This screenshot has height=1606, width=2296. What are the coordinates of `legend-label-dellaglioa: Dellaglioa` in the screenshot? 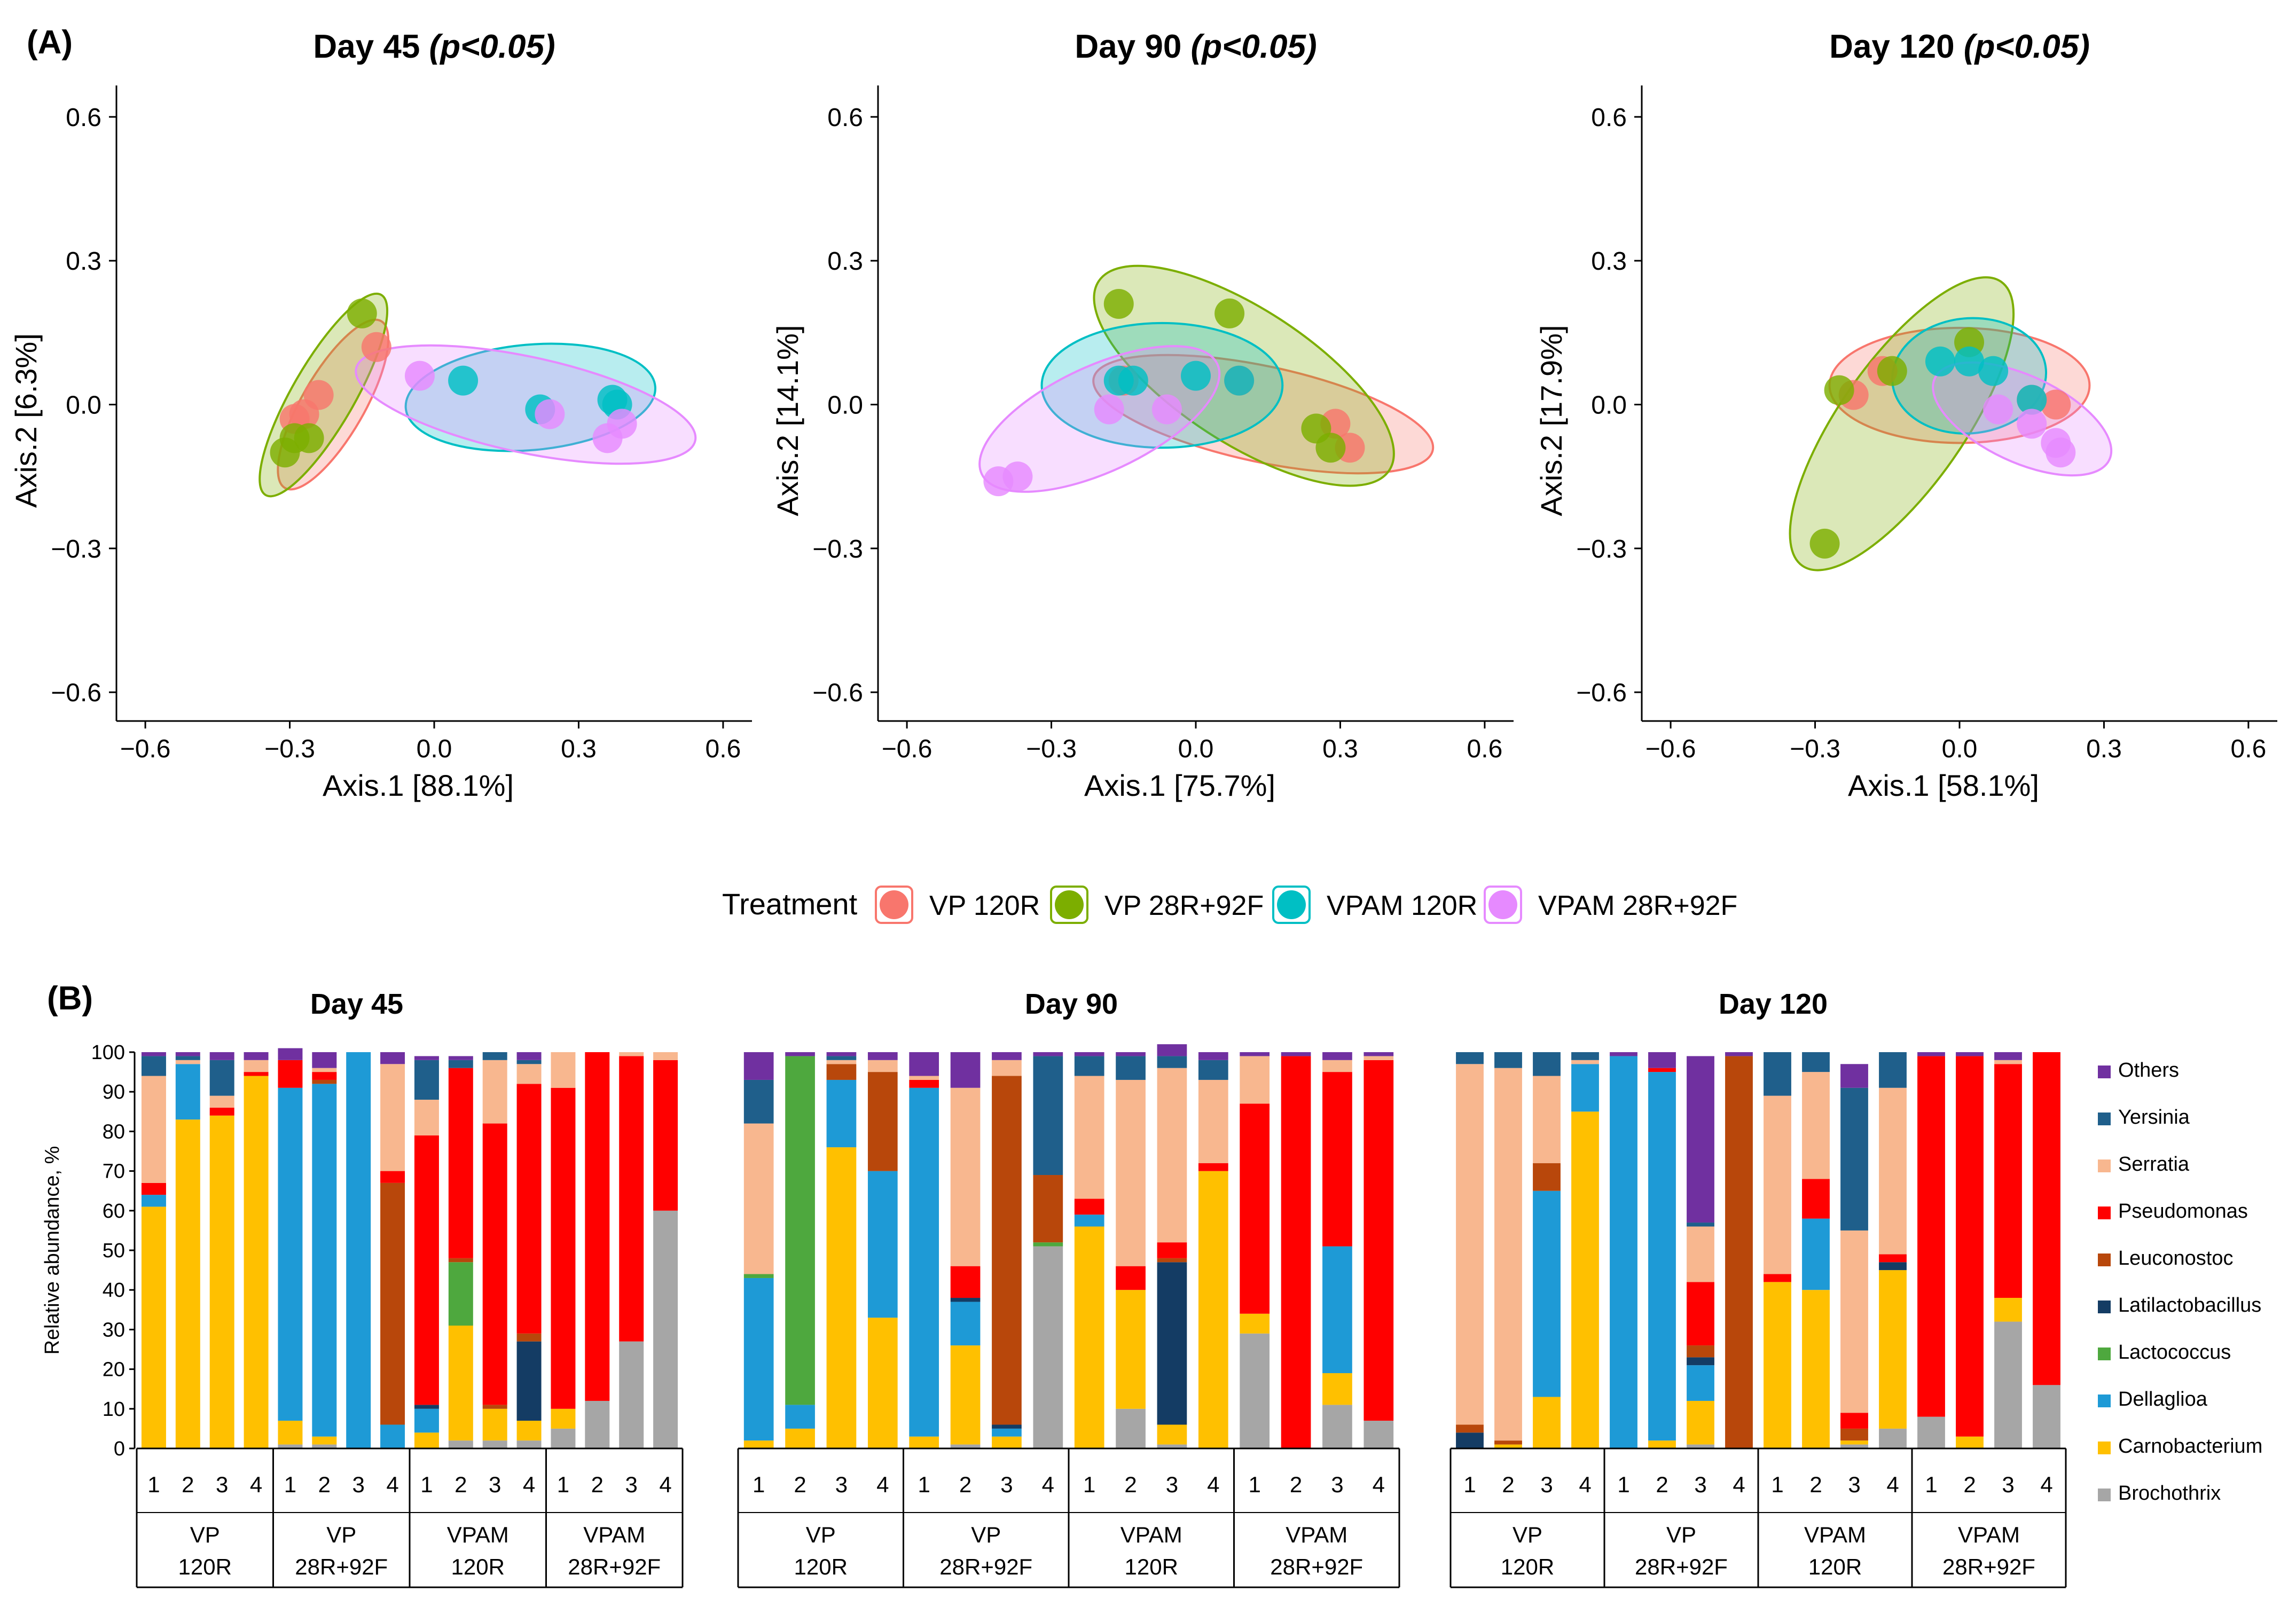 It's located at (2163, 1399).